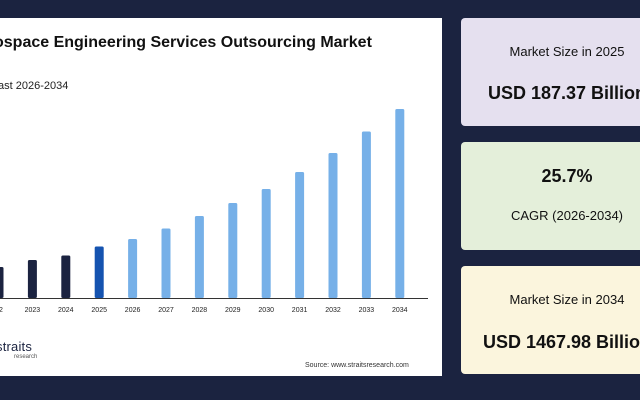 This screenshot has height=400, width=640. What do you see at coordinates (550, 72) in the screenshot?
I see `market-size-2025-card: Market Size in 2025 USD 187.37 Billion` at bounding box center [550, 72].